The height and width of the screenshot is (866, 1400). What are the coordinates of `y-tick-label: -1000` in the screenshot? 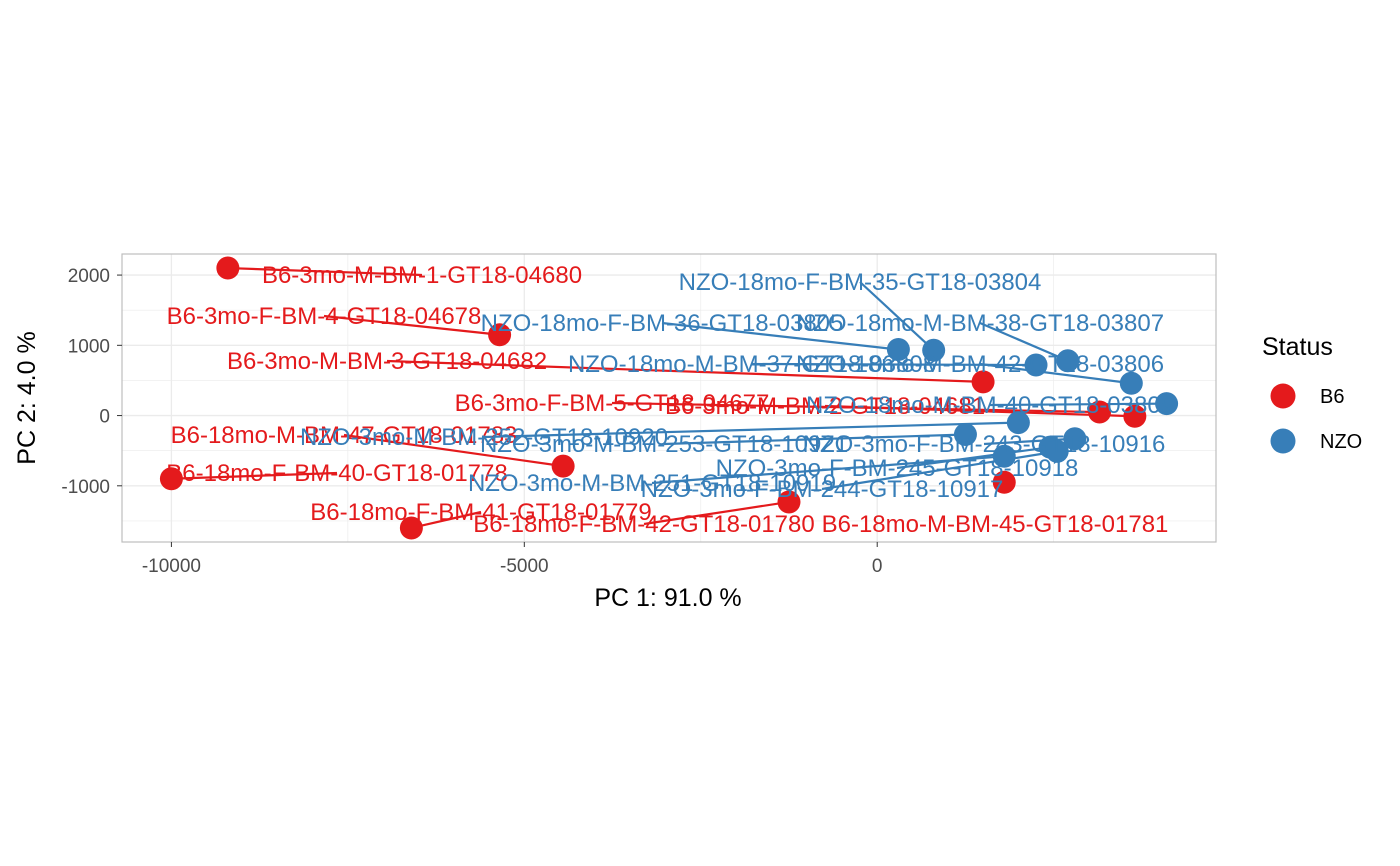 It's located at (85, 487).